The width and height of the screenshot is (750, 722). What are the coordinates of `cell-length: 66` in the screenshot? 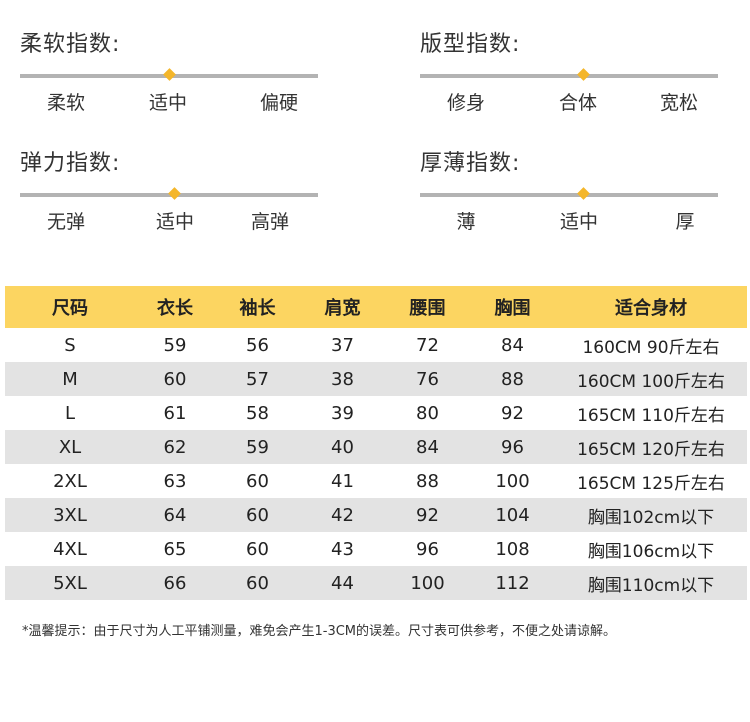 It's located at (175, 583).